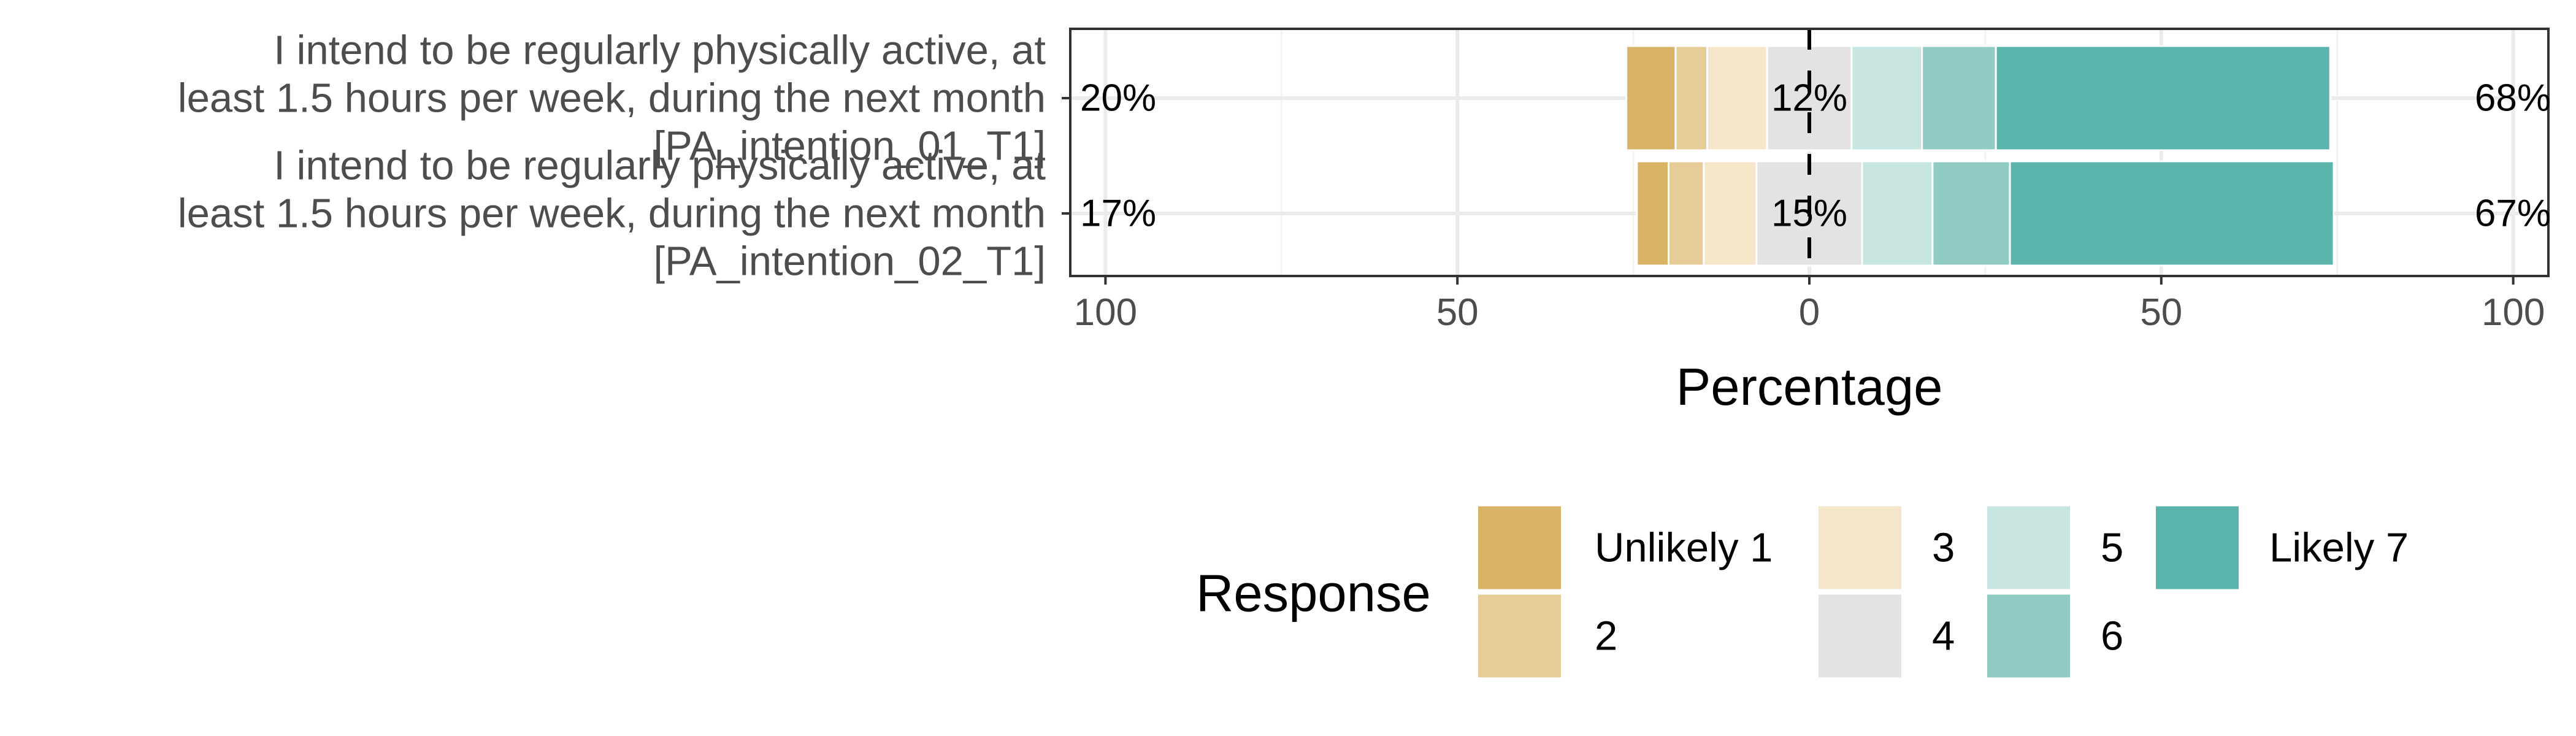  Describe the element at coordinates (1809, 98) in the screenshot. I see `percentage-label: 12%` at that location.